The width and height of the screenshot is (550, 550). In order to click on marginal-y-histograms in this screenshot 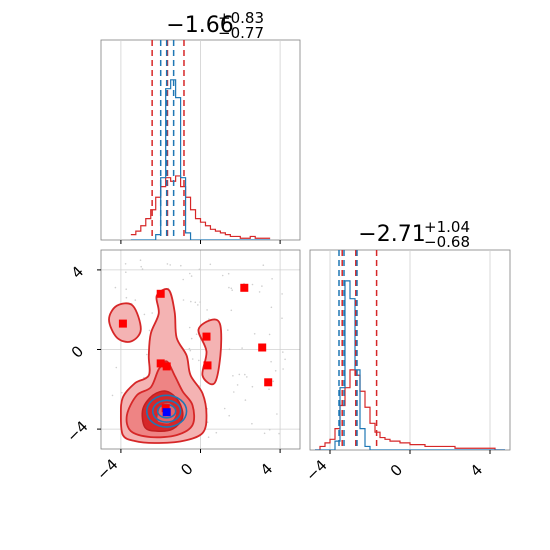, I will do `click(410, 365)`.